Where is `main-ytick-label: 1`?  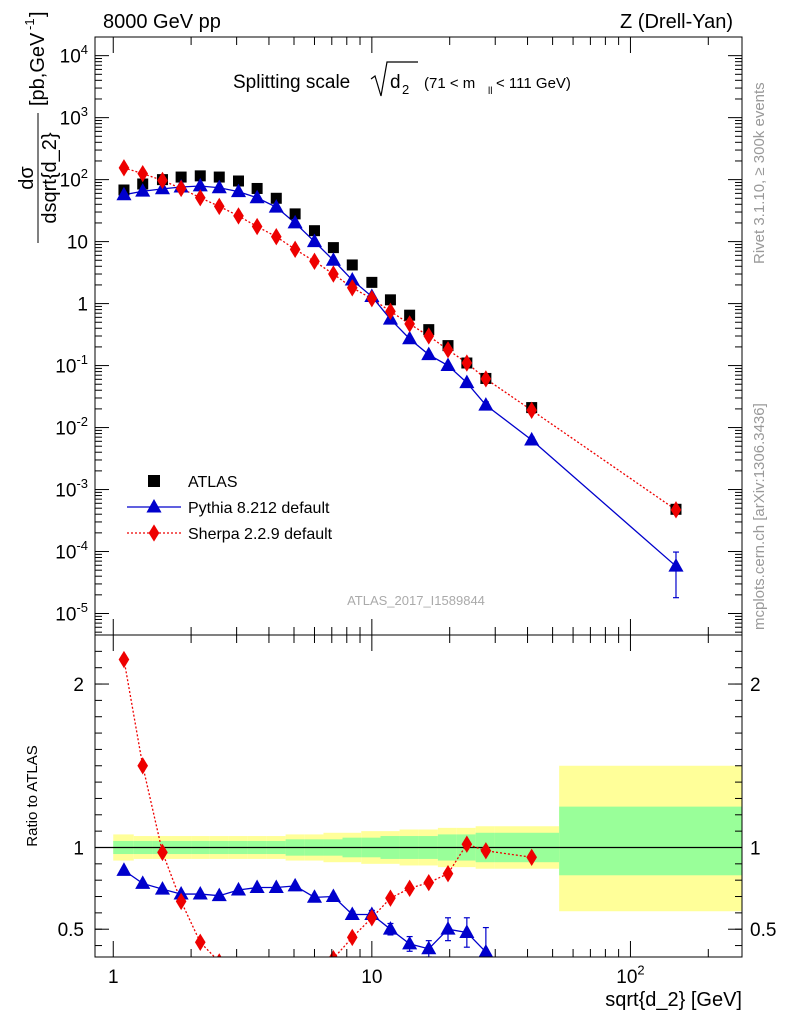
main-ytick-label: 1 is located at coordinates (82, 305).